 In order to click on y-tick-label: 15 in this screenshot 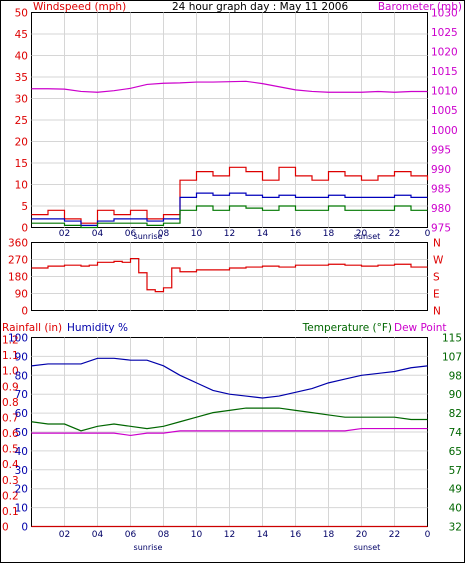, I will do `click(21, 164)`.